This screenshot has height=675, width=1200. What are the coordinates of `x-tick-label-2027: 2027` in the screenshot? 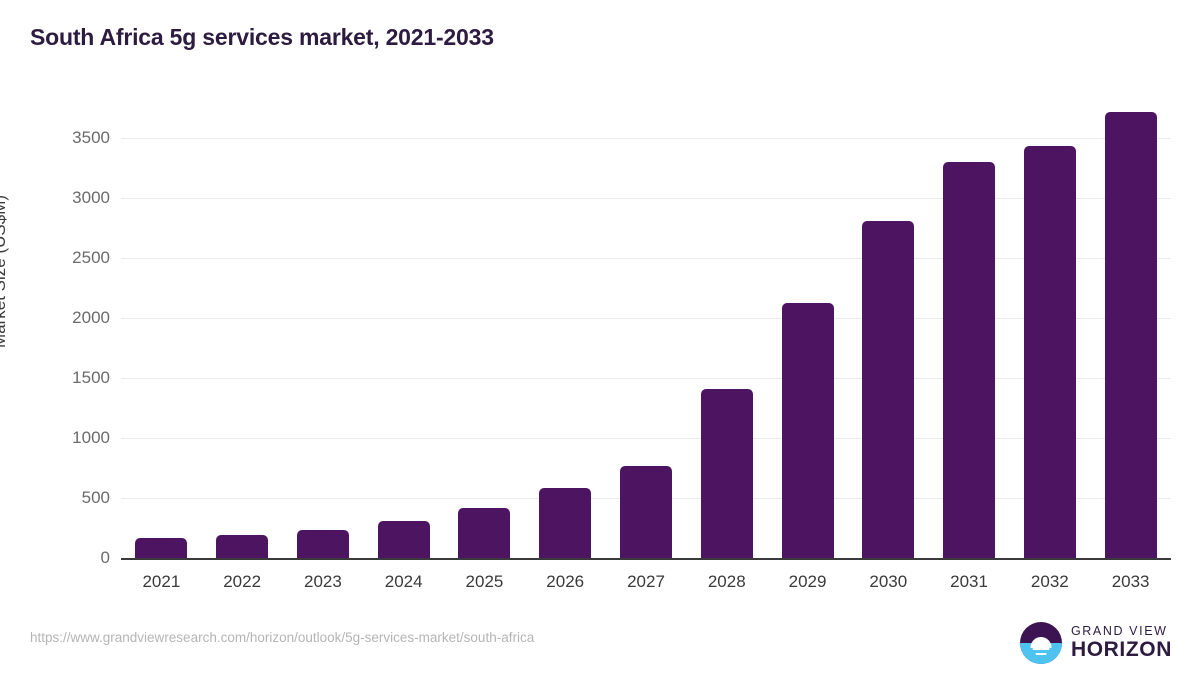 It's located at (646, 581).